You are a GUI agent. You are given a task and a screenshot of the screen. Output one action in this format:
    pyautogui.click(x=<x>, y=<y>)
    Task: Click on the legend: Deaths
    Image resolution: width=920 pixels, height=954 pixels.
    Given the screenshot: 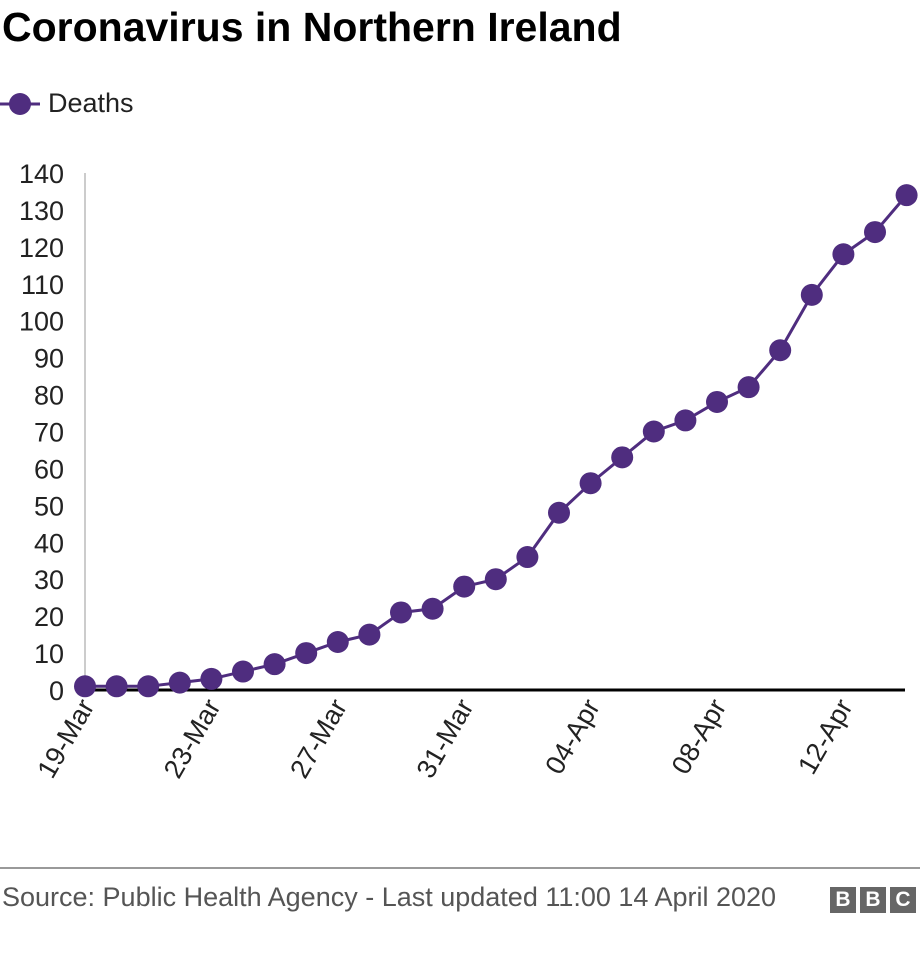 What is the action you would take?
    pyautogui.click(x=67, y=103)
    